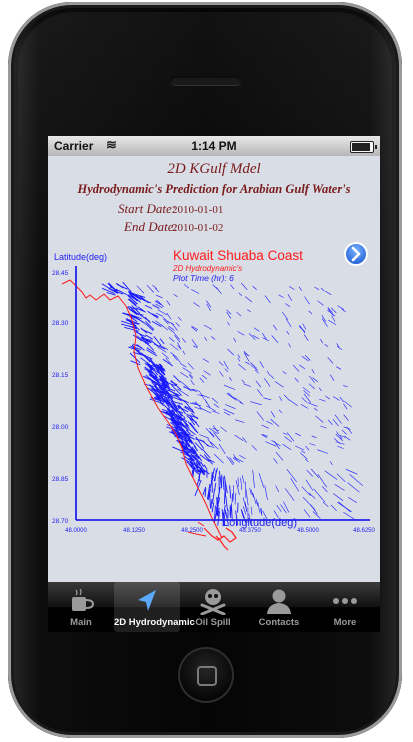 The height and width of the screenshot is (742, 413). I want to click on tab-contacts: Contacts, so click(279, 607).